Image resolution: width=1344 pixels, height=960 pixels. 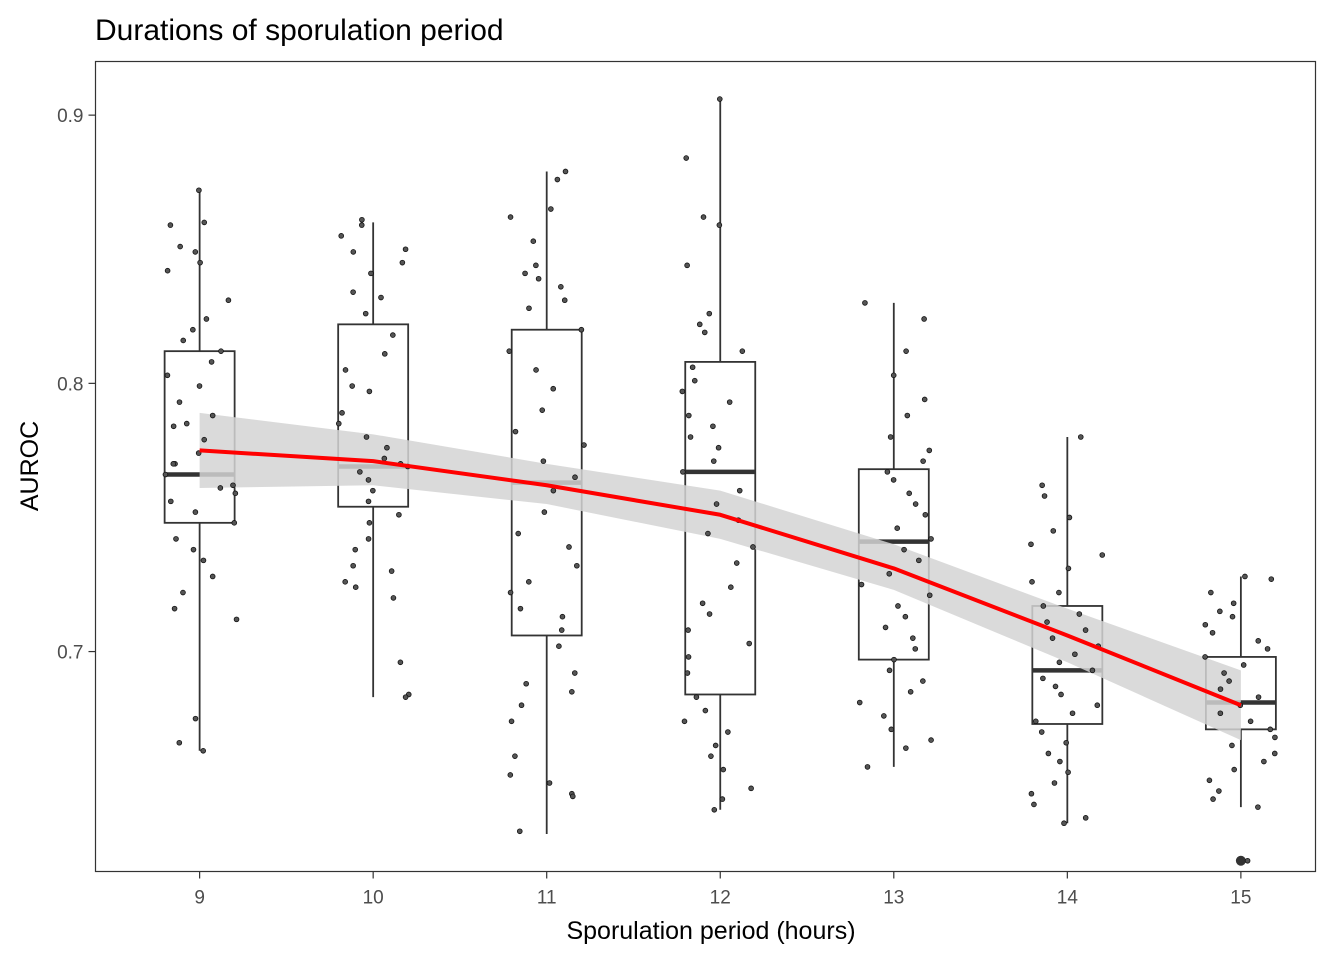 What do you see at coordinates (1240, 860) in the screenshot?
I see `outlier-point` at bounding box center [1240, 860].